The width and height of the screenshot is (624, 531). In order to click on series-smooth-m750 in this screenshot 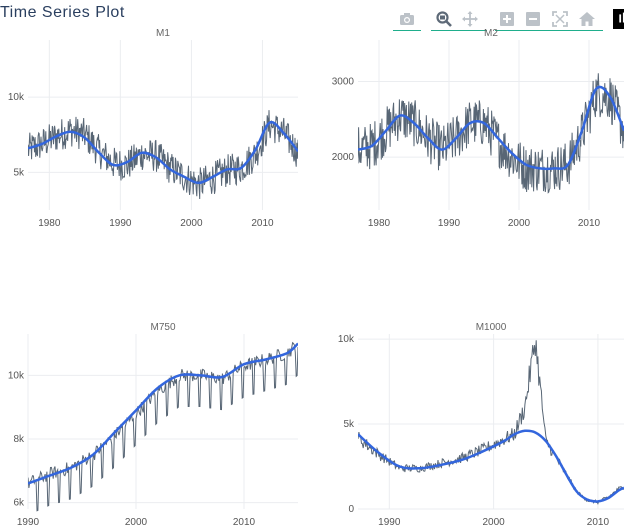, I will do `click(163, 413)`.